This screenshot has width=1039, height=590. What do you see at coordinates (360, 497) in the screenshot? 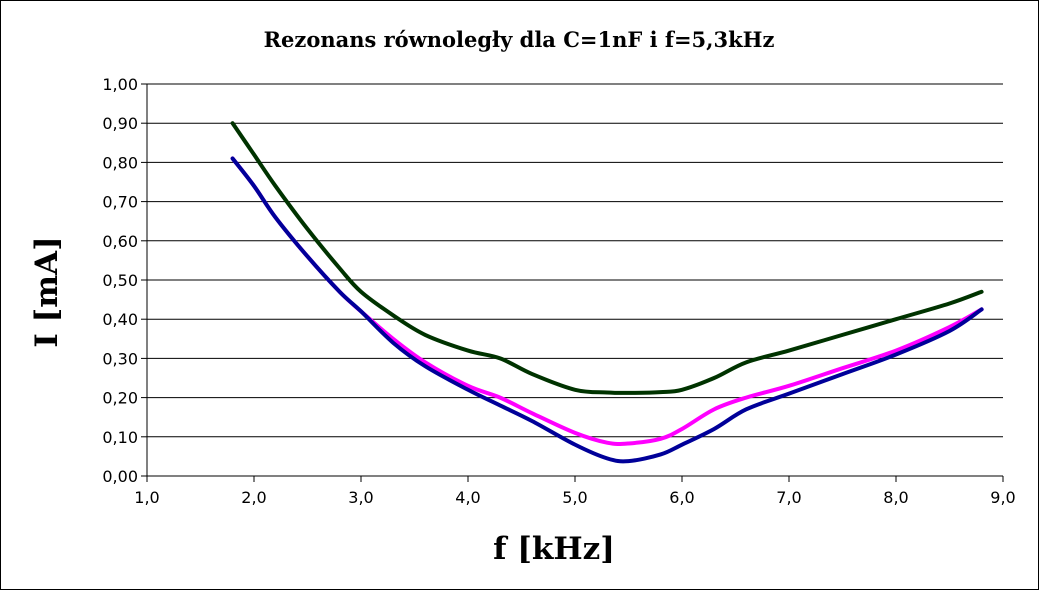
I see `x-tick-label: 3,0` at bounding box center [360, 497].